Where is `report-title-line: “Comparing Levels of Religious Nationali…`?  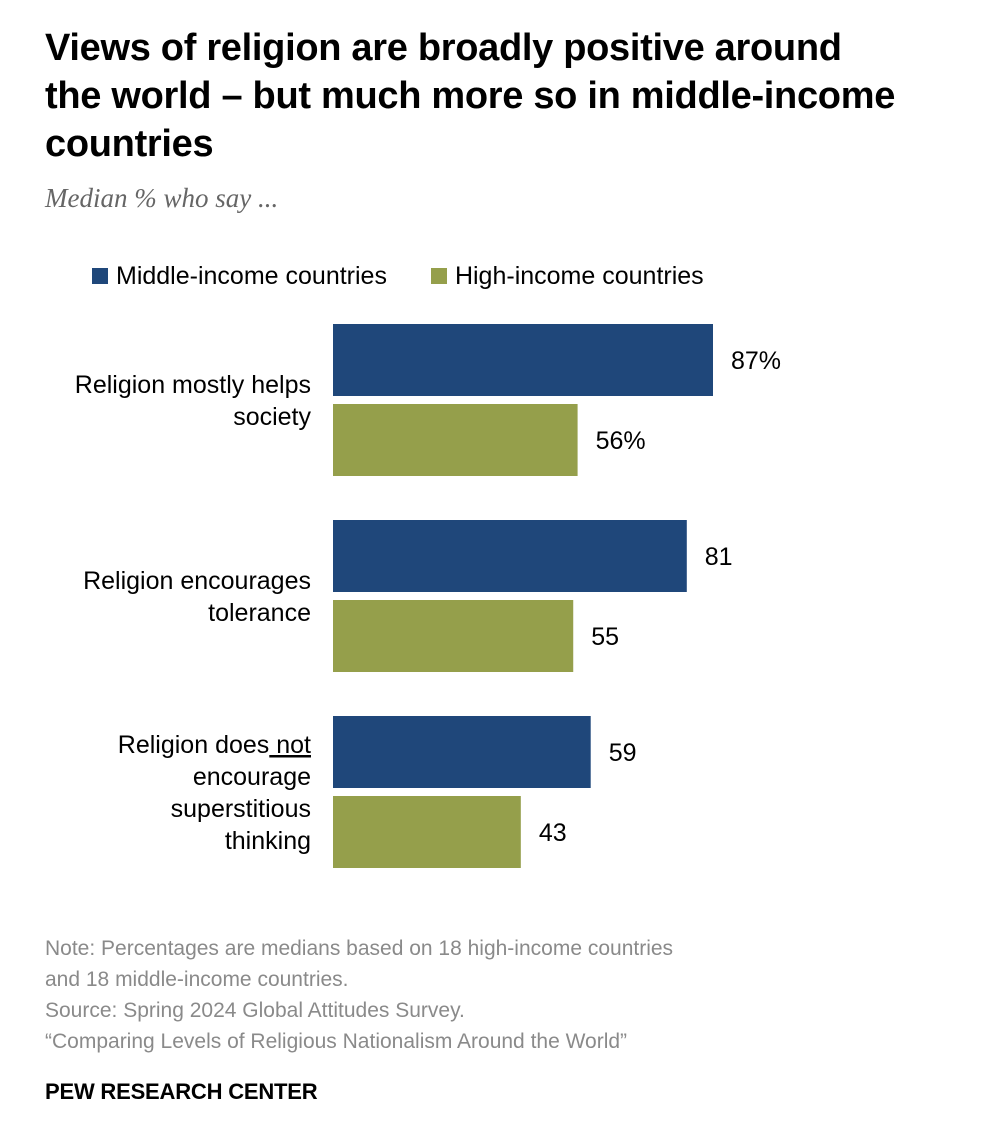 report-title-line: “Comparing Levels of Religious Nationali… is located at coordinates (336, 1041).